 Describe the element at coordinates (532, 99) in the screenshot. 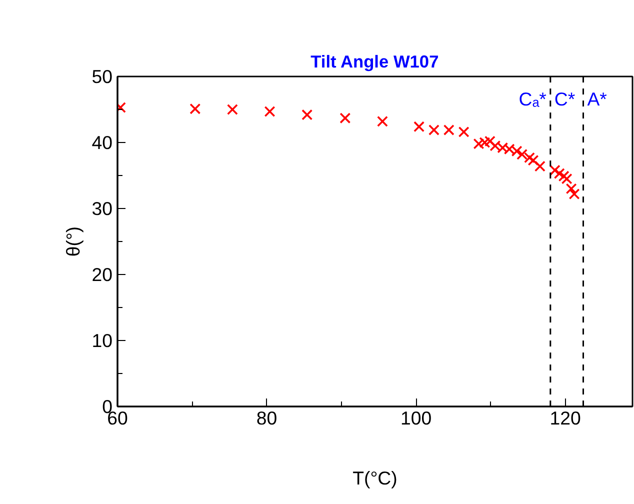

I see `annotation: Cₐ*` at that location.